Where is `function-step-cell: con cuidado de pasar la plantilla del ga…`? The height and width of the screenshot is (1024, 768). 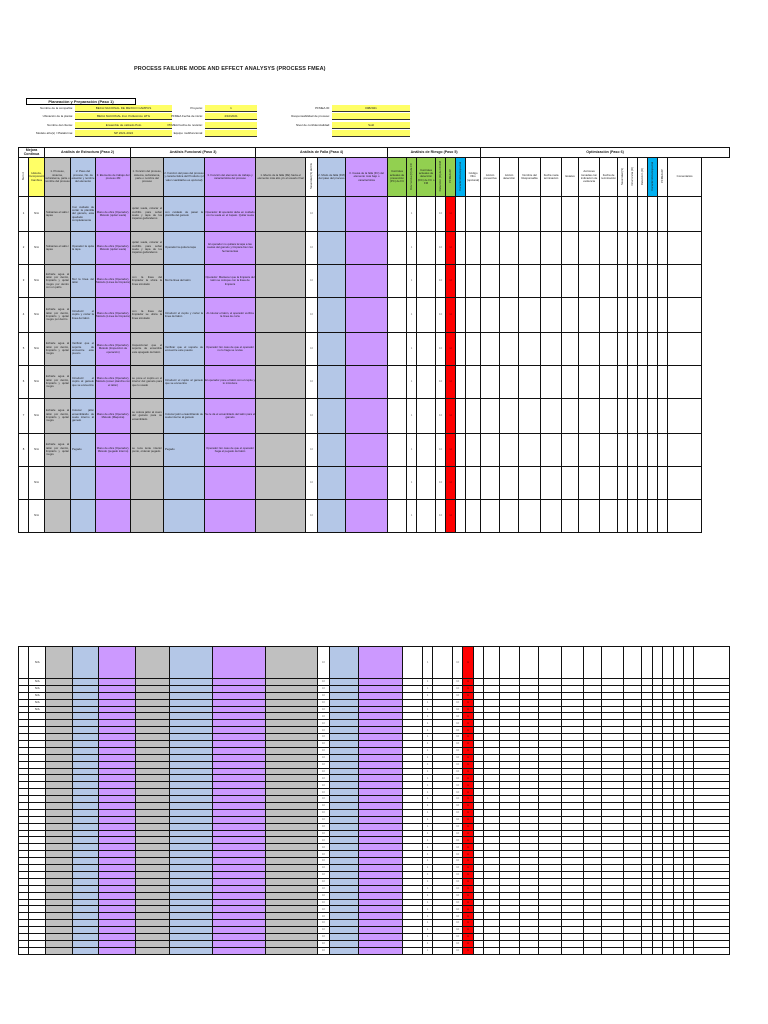 function-step-cell: con cuidado de pasar la plantilla del ga… is located at coordinates (184, 214).